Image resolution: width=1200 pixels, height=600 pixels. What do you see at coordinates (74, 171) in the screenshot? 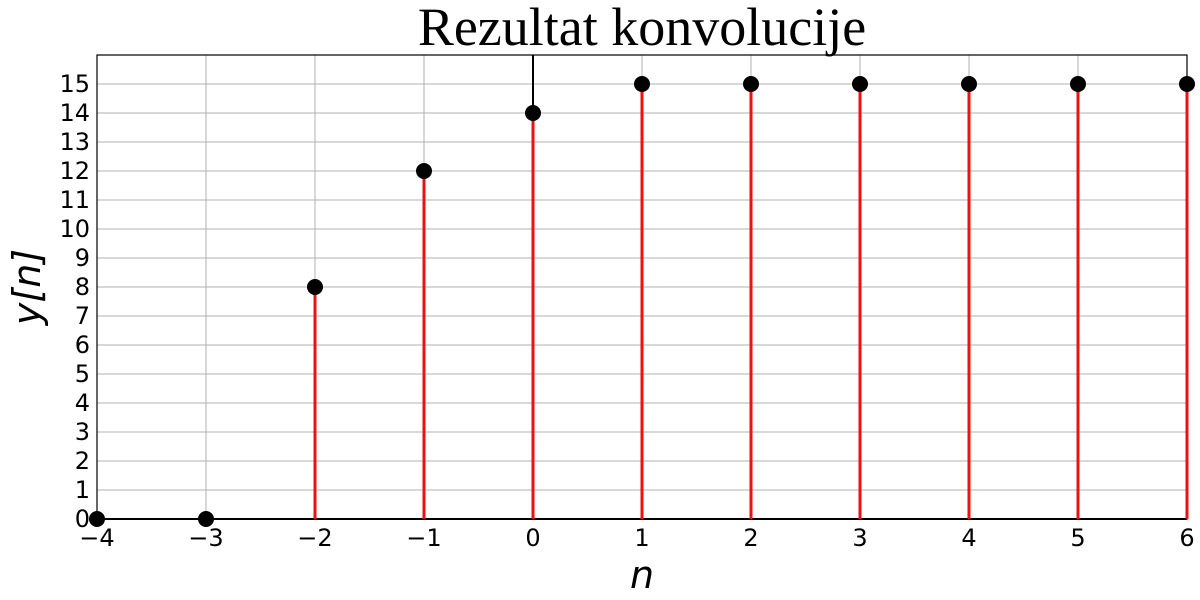
I see `y-tick-label: 12` at bounding box center [74, 171].